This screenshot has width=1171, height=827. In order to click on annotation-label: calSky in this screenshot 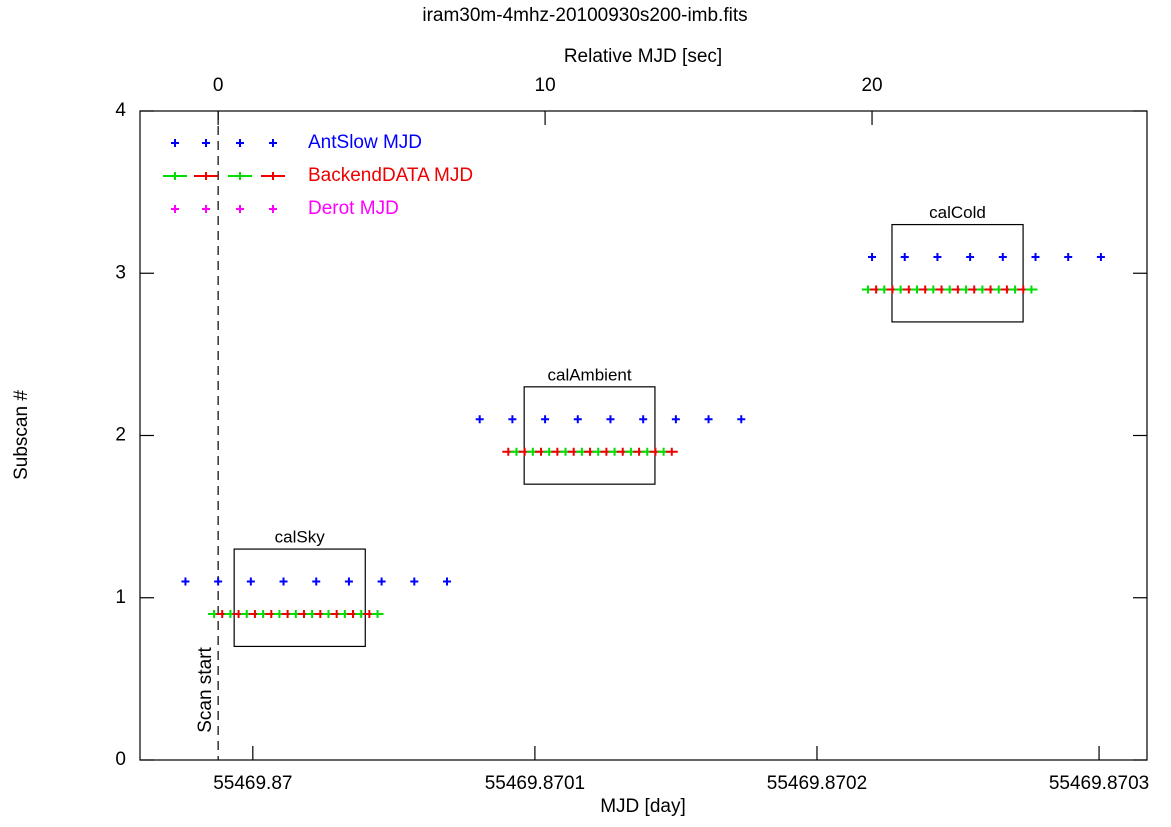, I will do `click(300, 537)`.